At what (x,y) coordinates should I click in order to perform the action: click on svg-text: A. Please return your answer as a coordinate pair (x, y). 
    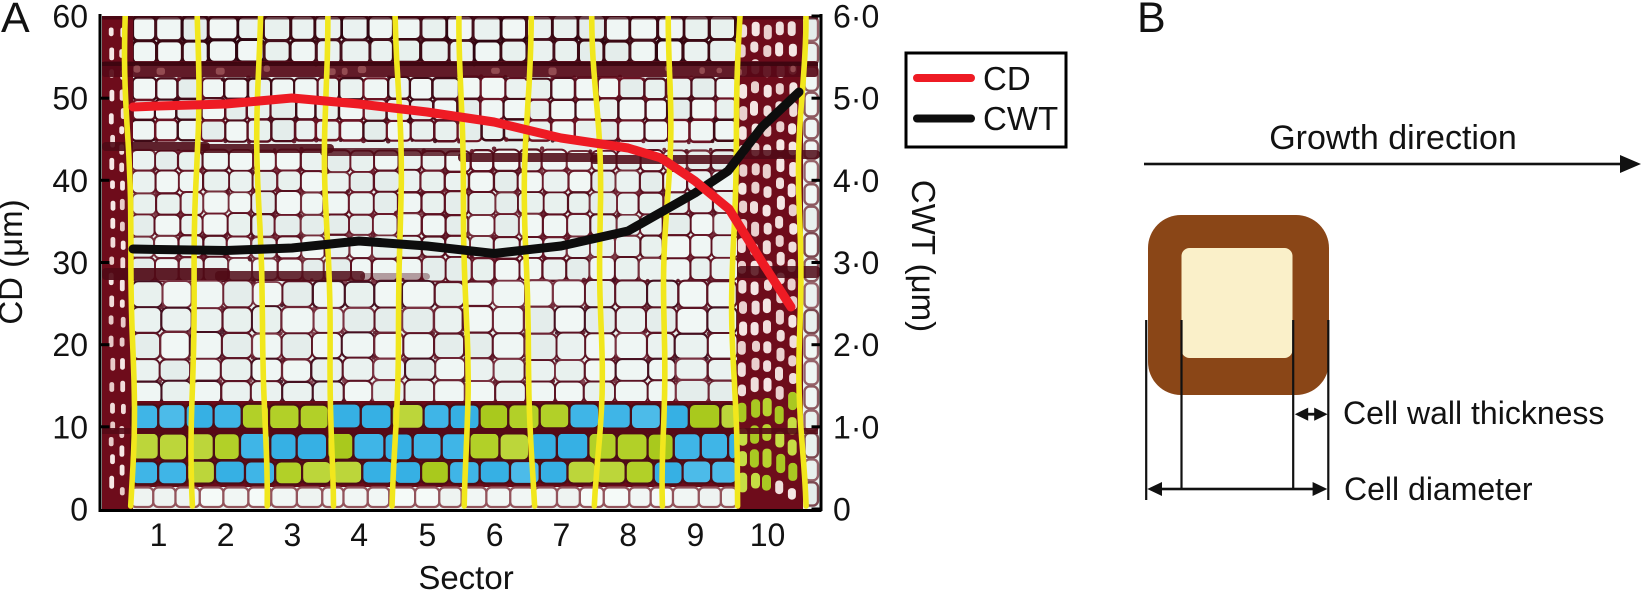
    Looking at the image, I should click on (15, 21).